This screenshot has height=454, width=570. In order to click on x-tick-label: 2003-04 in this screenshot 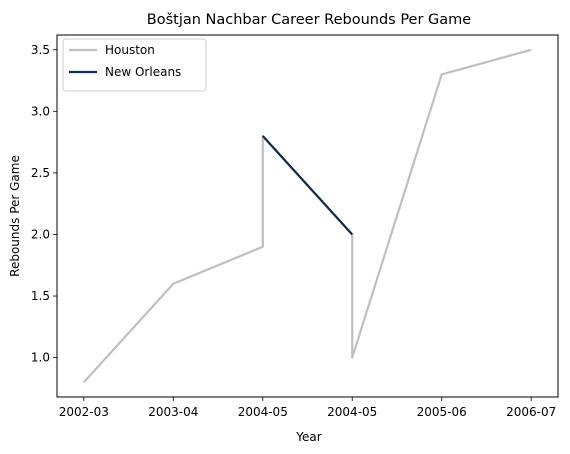, I will do `click(173, 412)`.